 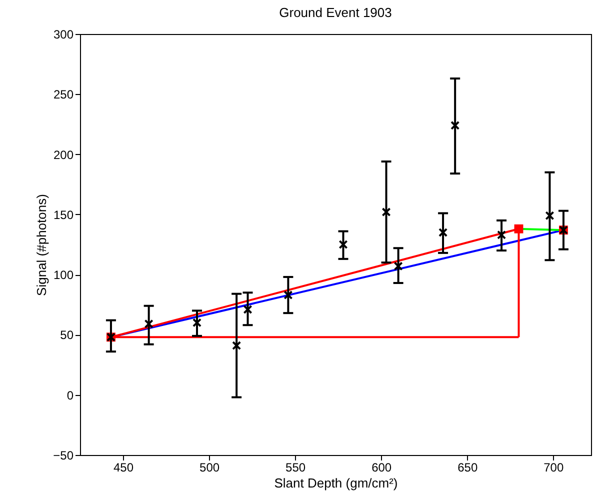 What do you see at coordinates (382, 467) in the screenshot?
I see `x-tick-label: 600` at bounding box center [382, 467].